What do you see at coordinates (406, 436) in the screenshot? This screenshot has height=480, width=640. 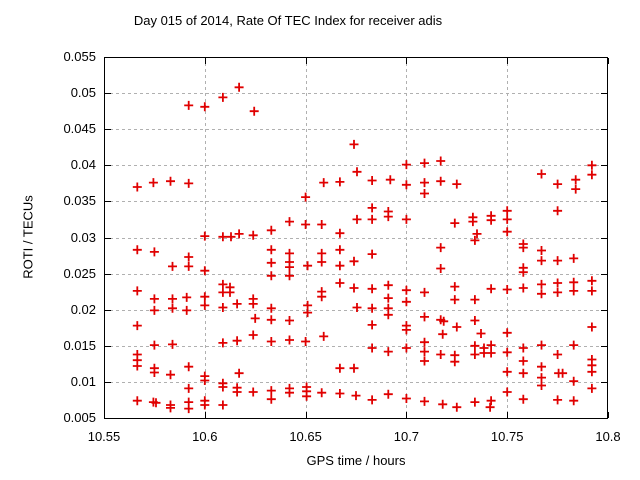 I see `x-tick-label: 10.7` at bounding box center [406, 436].